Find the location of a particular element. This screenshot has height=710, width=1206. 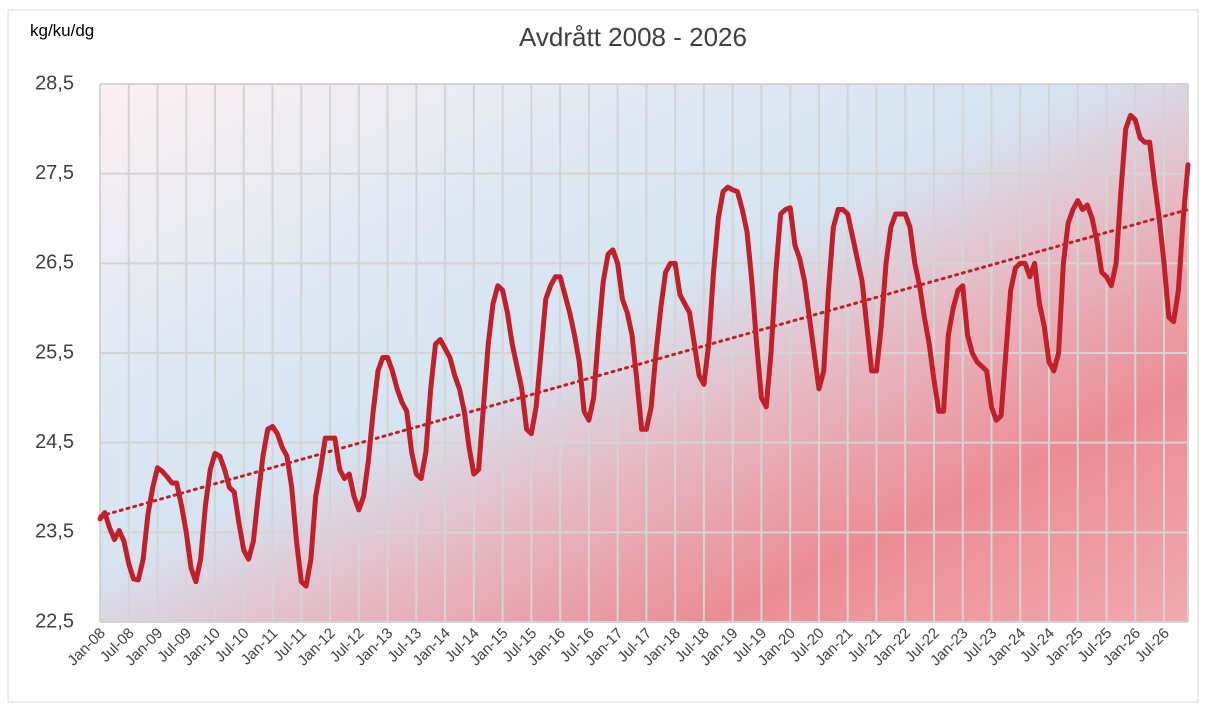

chart-title: Avdrått 2008 - 2026 is located at coordinates (633, 37).